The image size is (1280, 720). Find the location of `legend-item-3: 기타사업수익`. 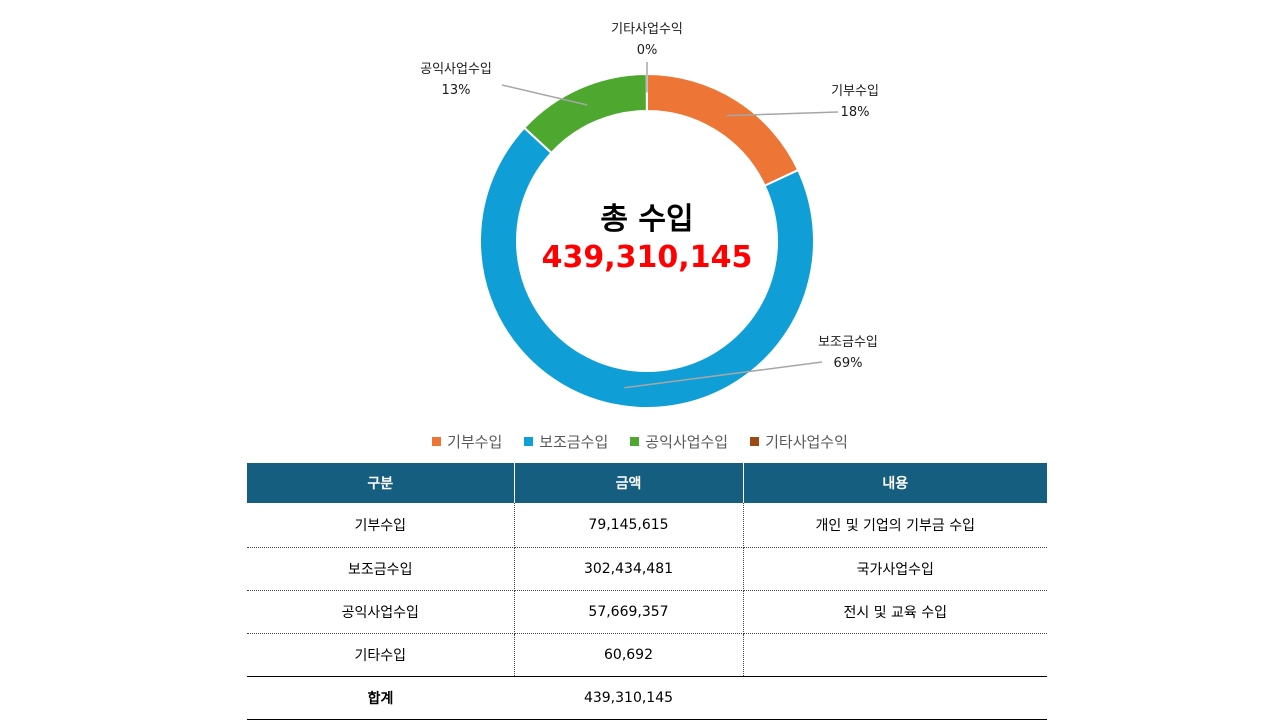

legend-item-3: 기타사업수익 is located at coordinates (799, 441).